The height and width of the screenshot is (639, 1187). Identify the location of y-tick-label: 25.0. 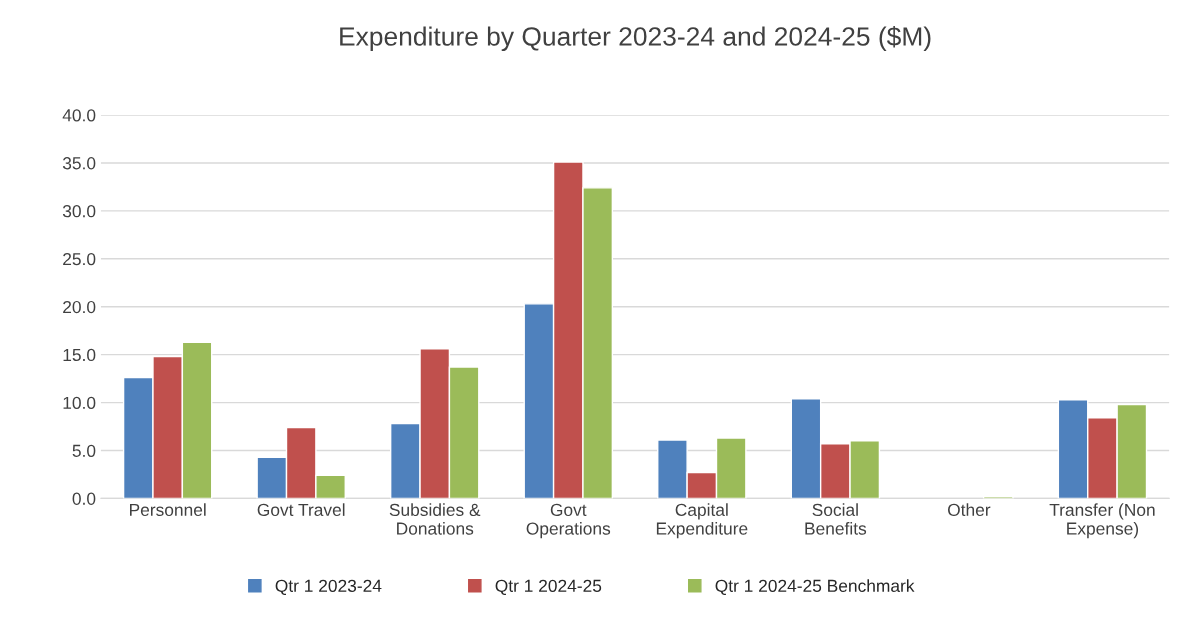
(79, 259).